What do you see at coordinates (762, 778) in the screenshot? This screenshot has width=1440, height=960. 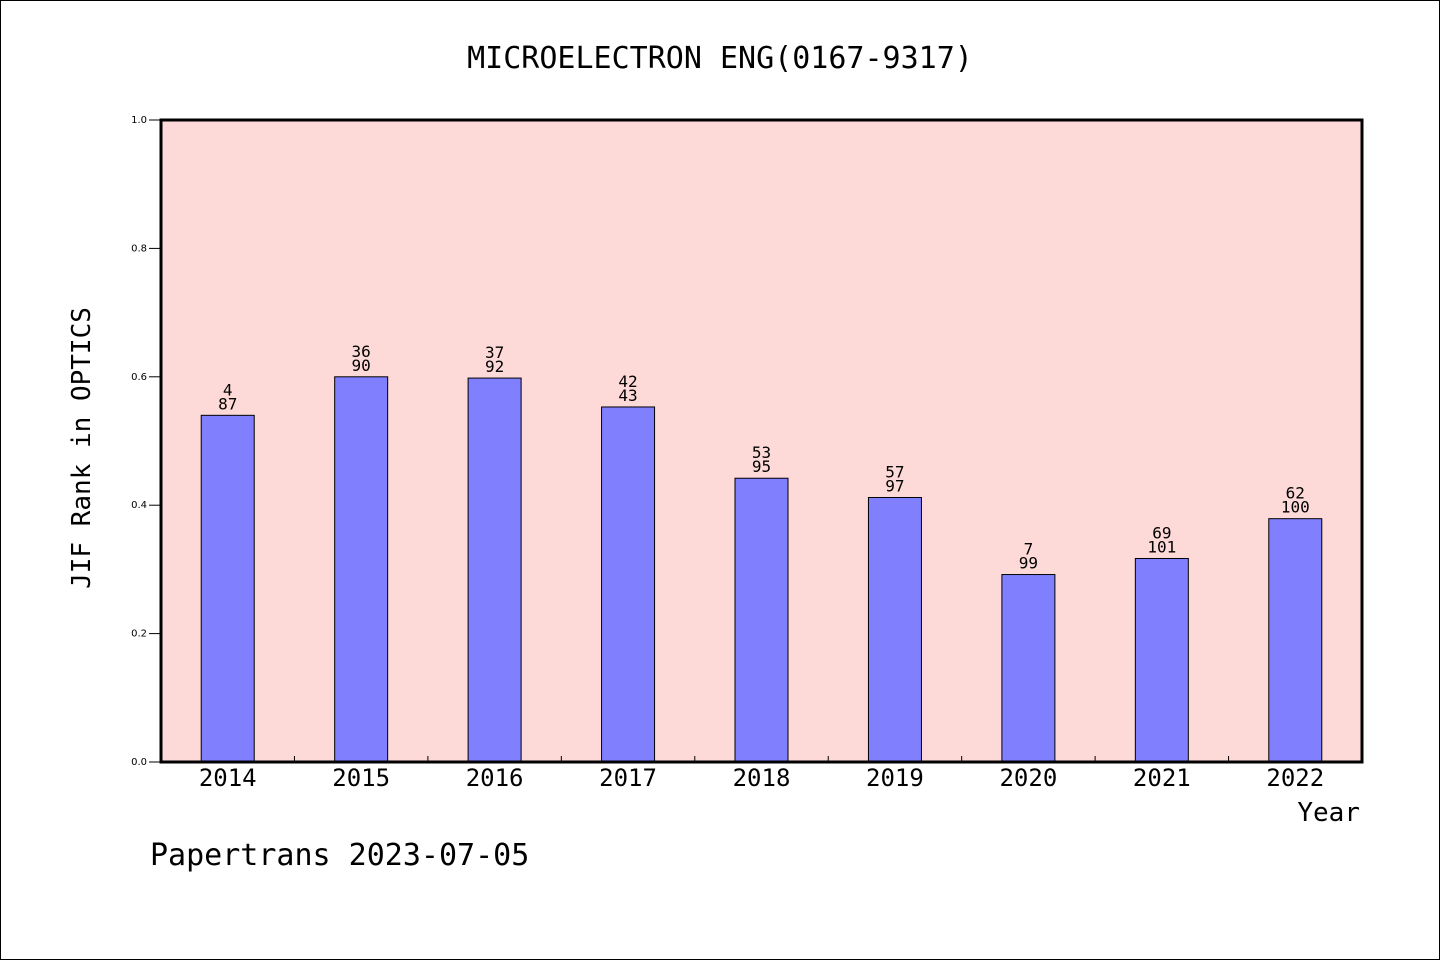 I see `x-tick-label: 2018` at bounding box center [762, 778].